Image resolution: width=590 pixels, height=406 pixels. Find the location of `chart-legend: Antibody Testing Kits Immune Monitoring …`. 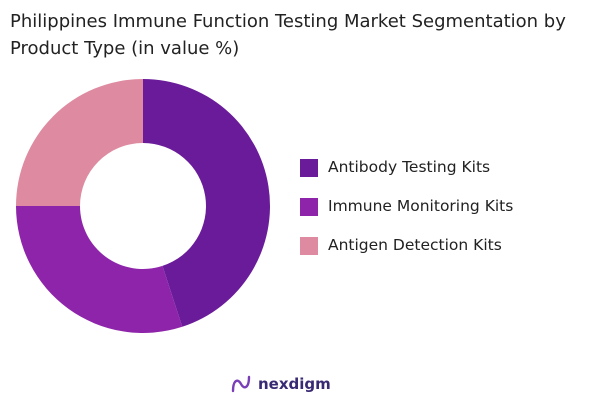

chart-legend: Antibody Testing Kits Immune Monitoring … is located at coordinates (406, 216).